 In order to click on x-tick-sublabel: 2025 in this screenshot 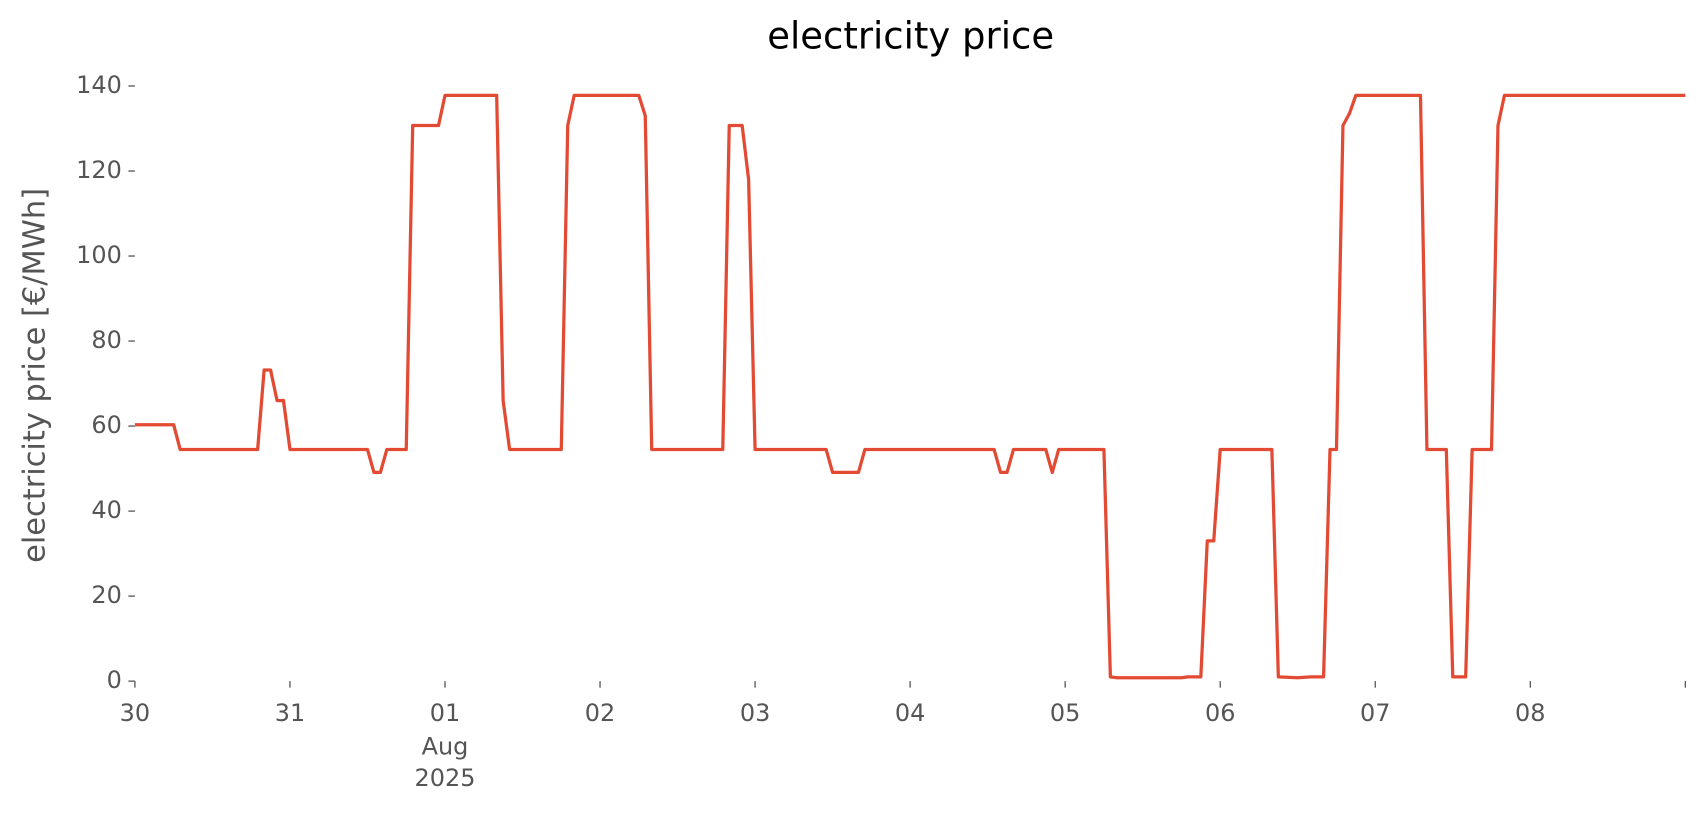, I will do `click(445, 778)`.